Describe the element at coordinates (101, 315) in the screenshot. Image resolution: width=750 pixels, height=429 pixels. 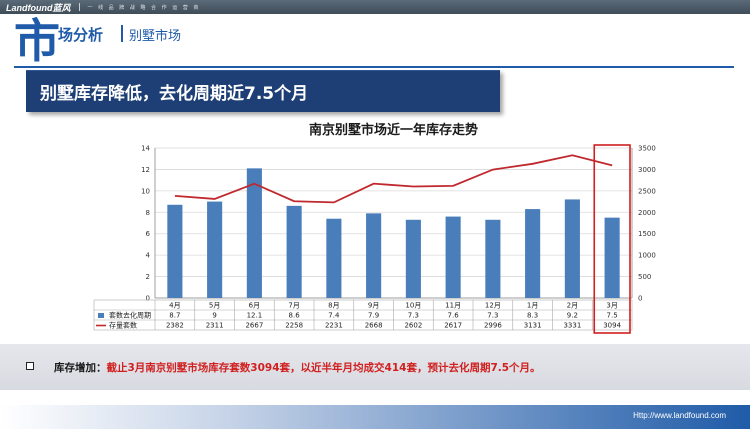
I see `legend-key-bar` at that location.